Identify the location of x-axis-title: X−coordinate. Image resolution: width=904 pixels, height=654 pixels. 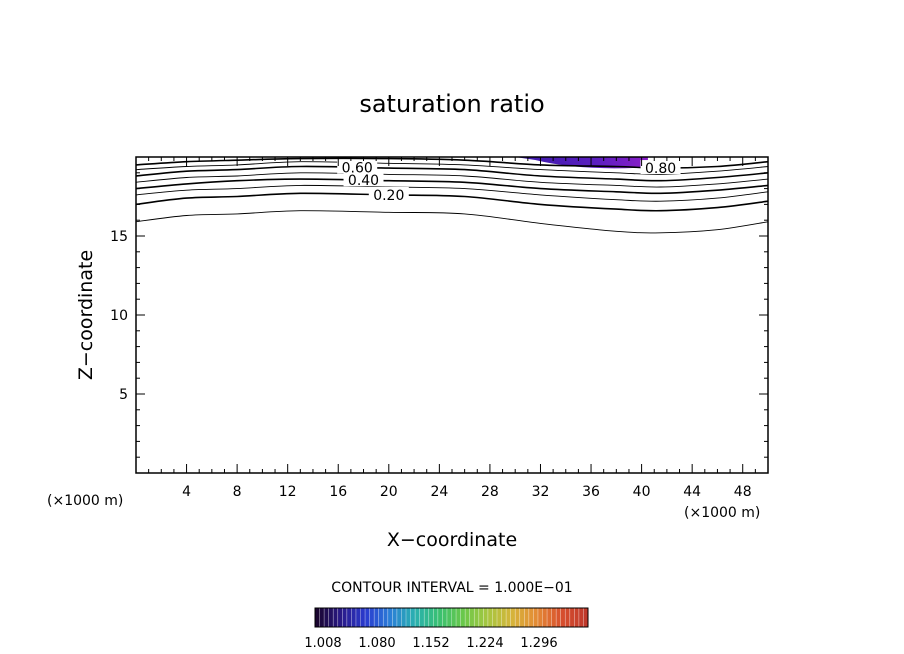
(452, 540).